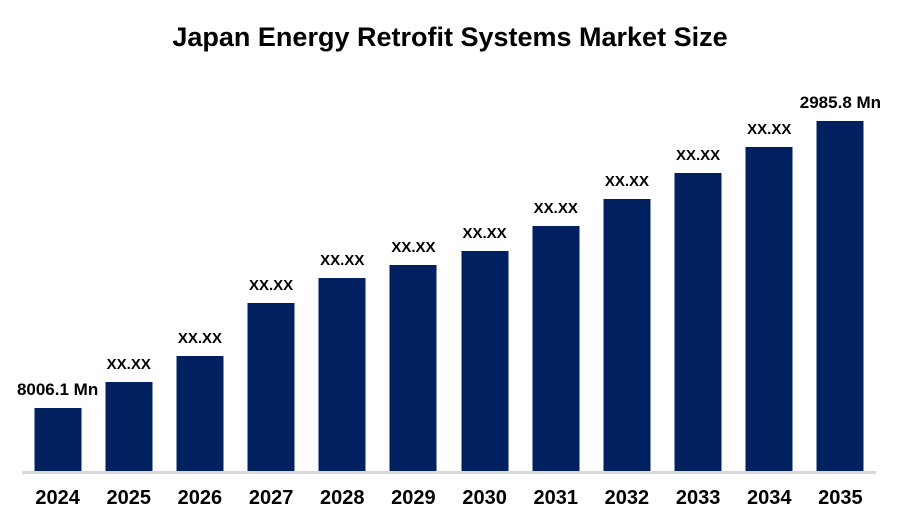 The image size is (900, 525). Describe the element at coordinates (627, 498) in the screenshot. I see `x-axis-label-2032: 2032` at that location.